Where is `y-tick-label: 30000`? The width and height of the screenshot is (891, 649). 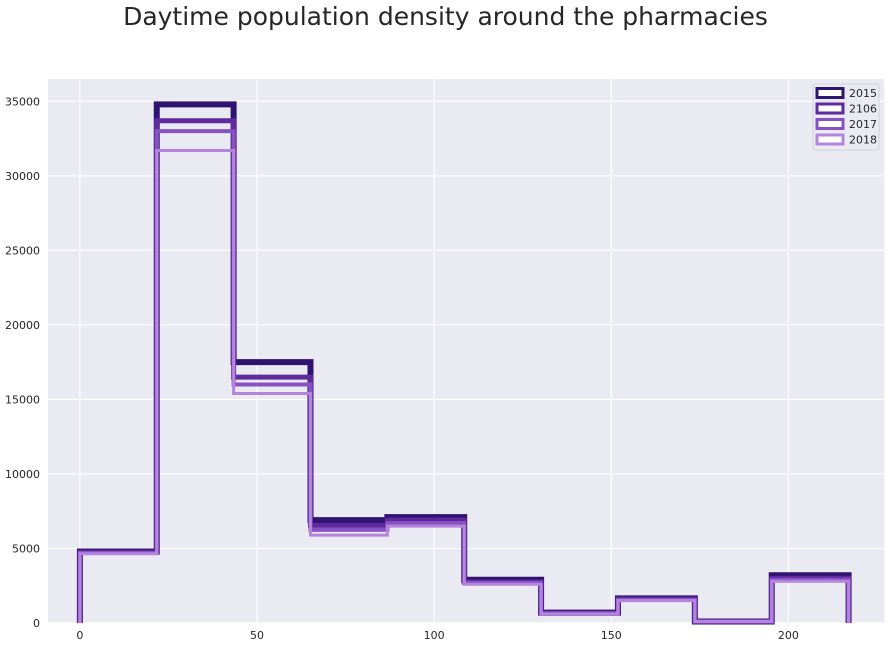
y-tick-label: 30000 is located at coordinates (22, 176).